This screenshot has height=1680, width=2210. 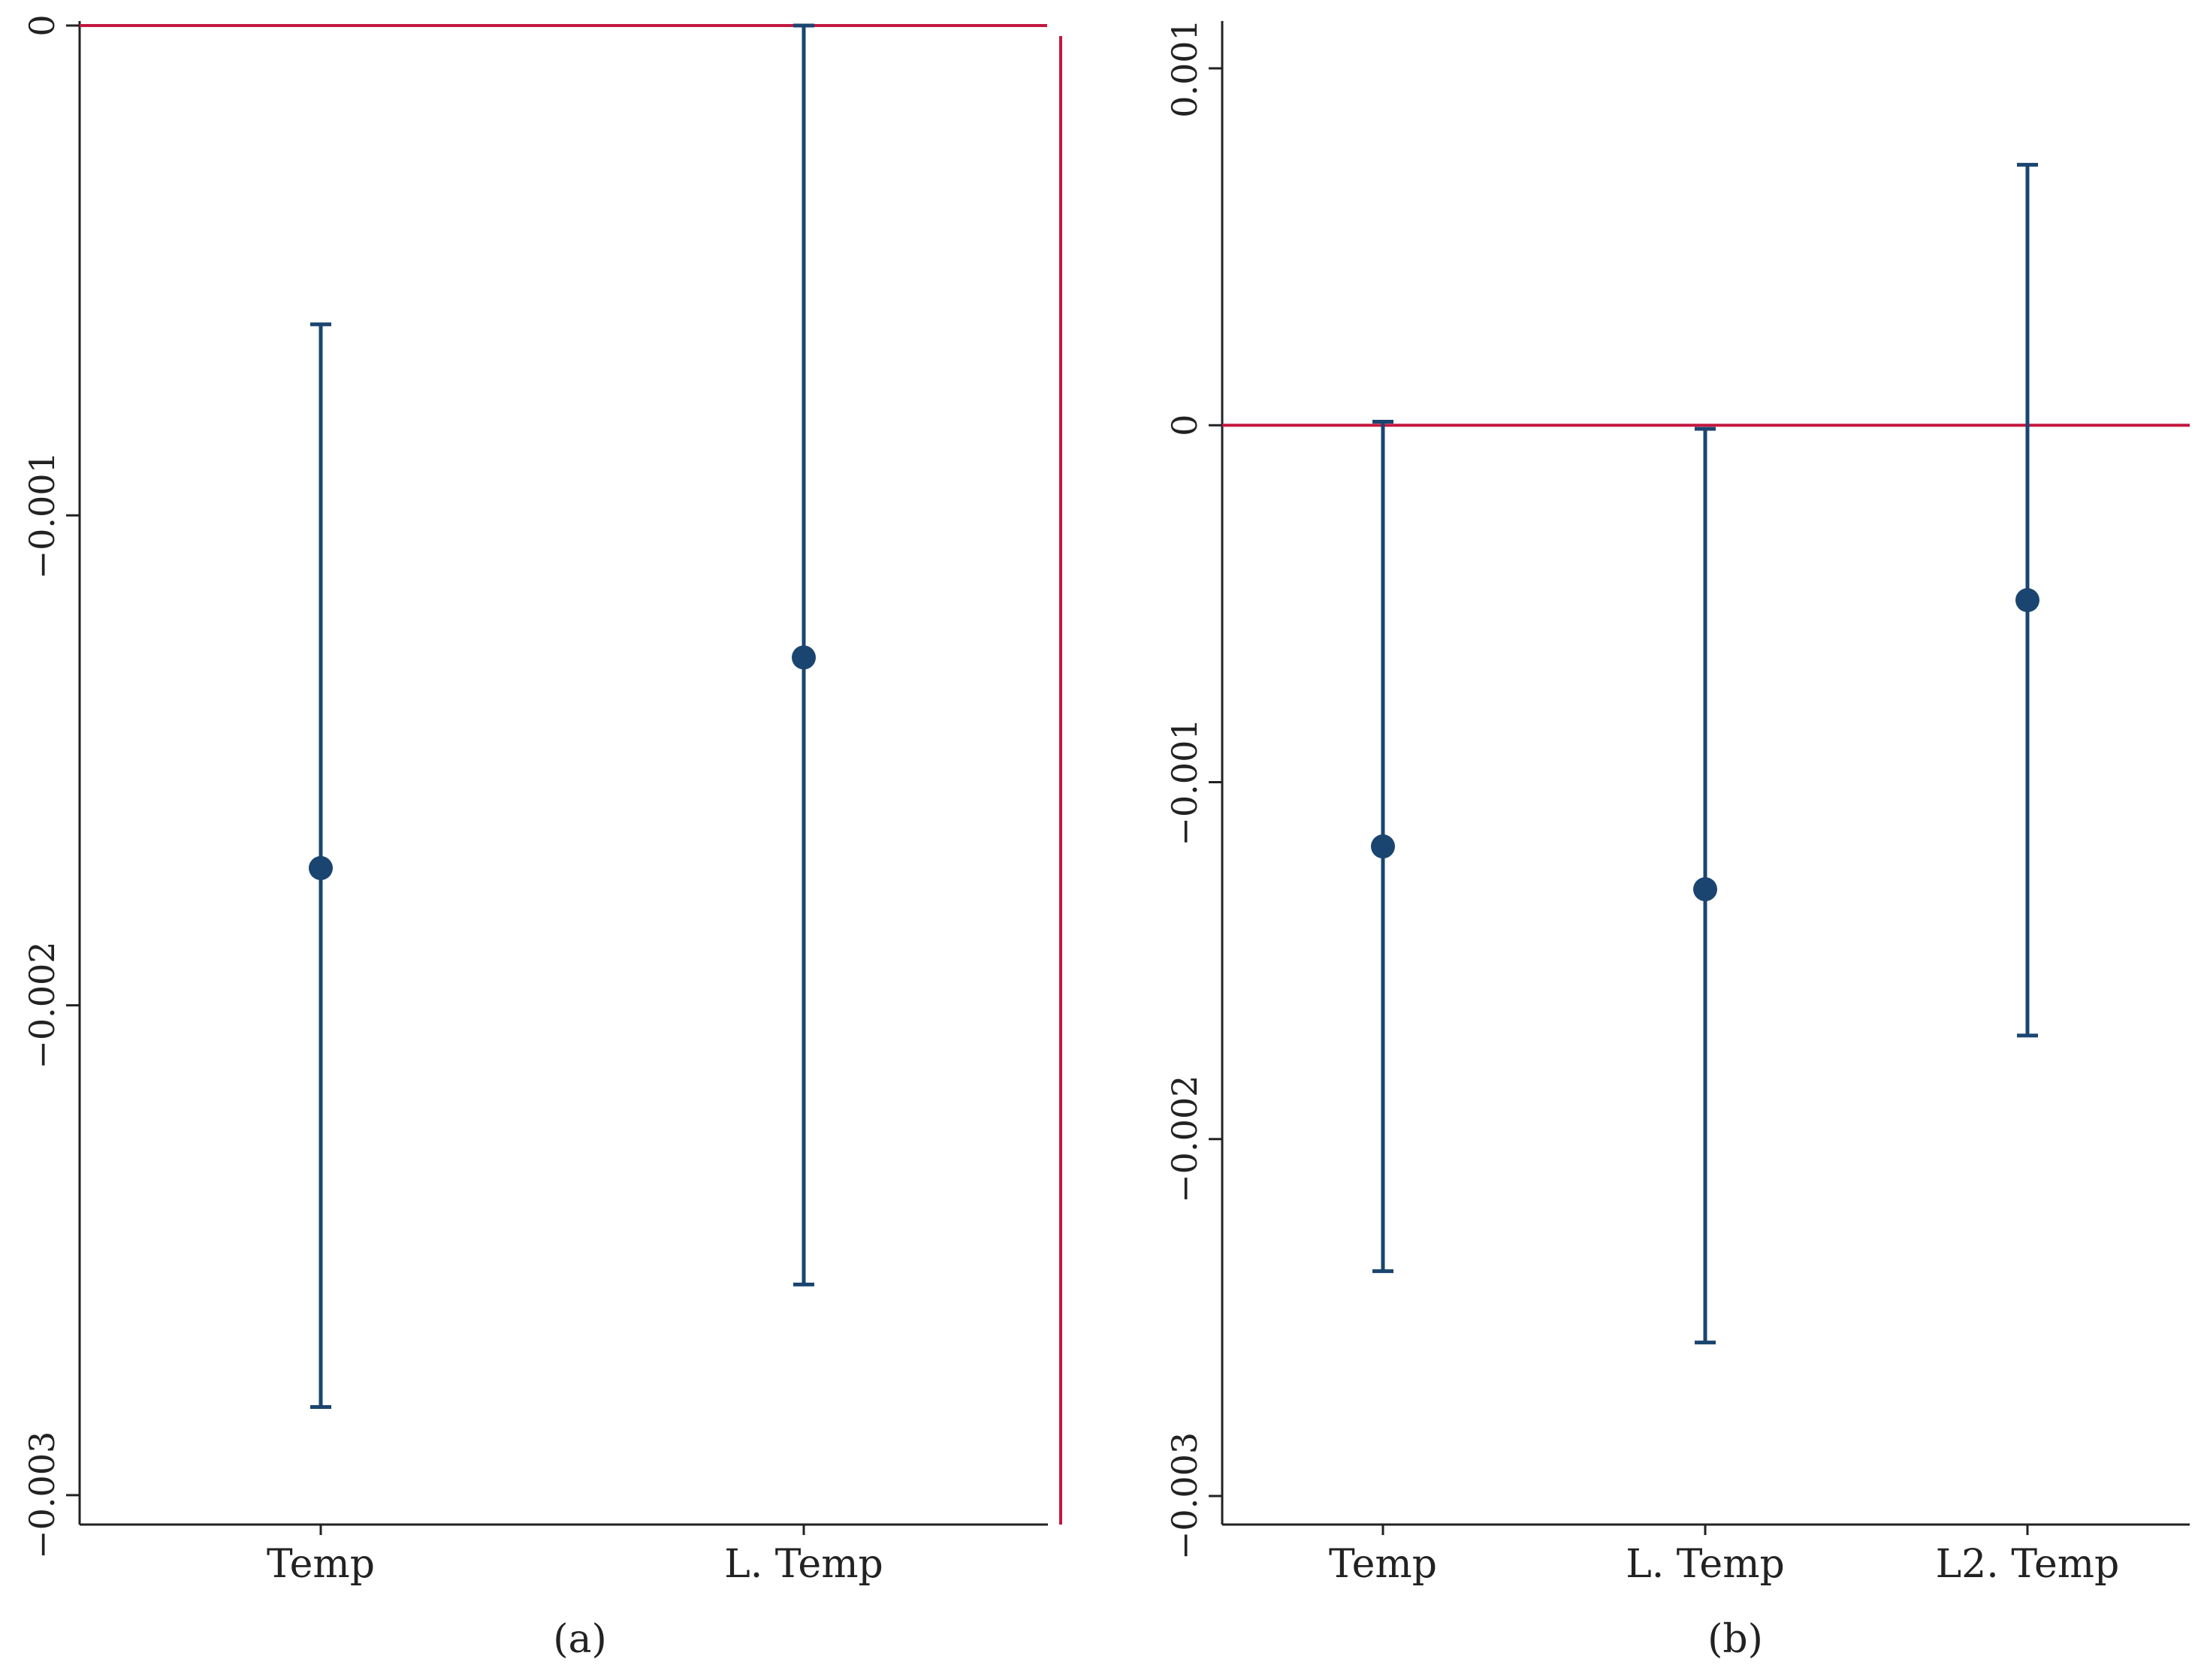 What do you see at coordinates (42, 515) in the screenshot?
I see `panel-a-y-tick-label: −0.001` at bounding box center [42, 515].